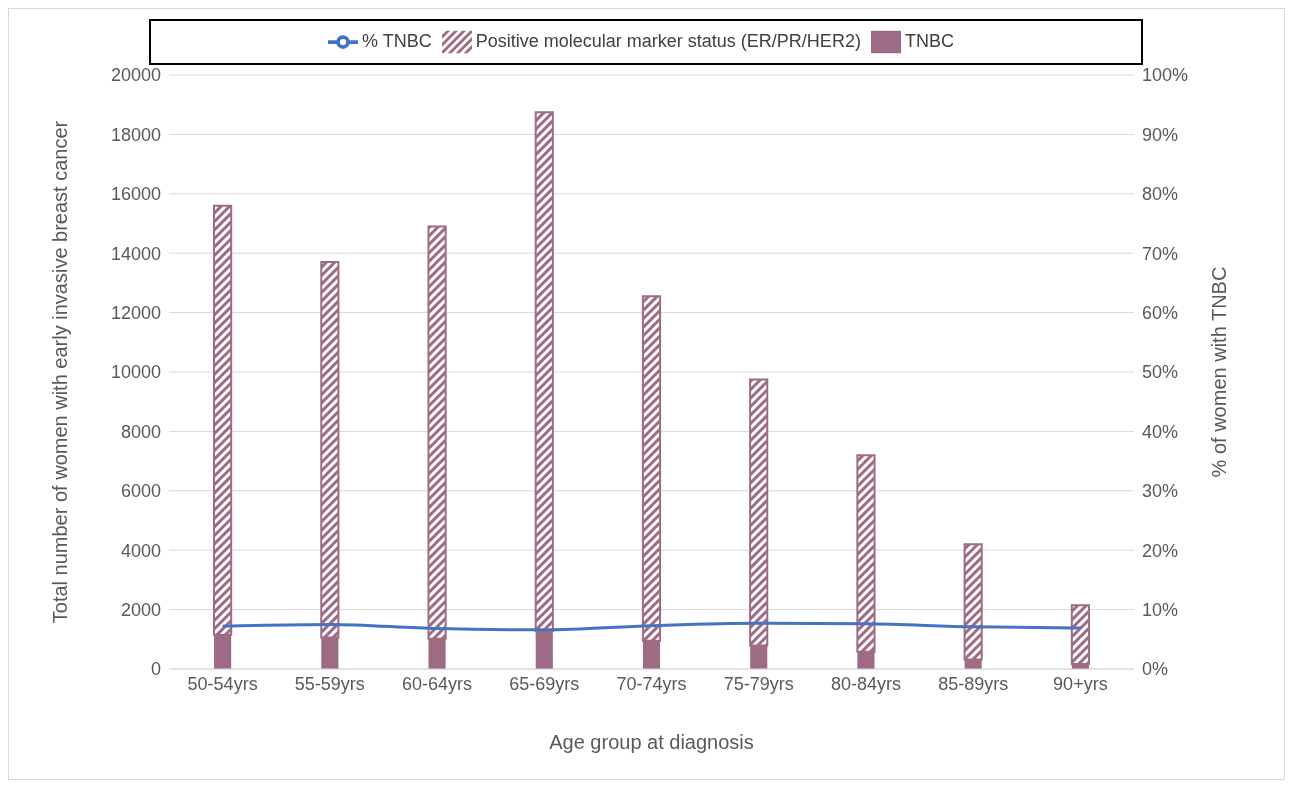 The height and width of the screenshot is (789, 1295). Describe the element at coordinates (135, 194) in the screenshot. I see `y-tick-label: 16000` at that location.